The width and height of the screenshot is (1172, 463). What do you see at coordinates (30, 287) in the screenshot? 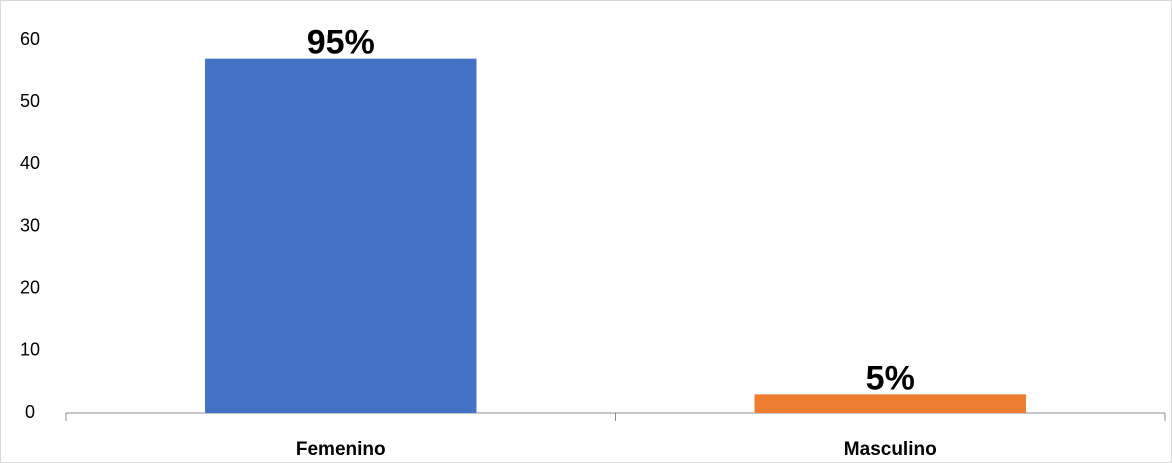
I see `y-tick-label: 20` at bounding box center [30, 287].